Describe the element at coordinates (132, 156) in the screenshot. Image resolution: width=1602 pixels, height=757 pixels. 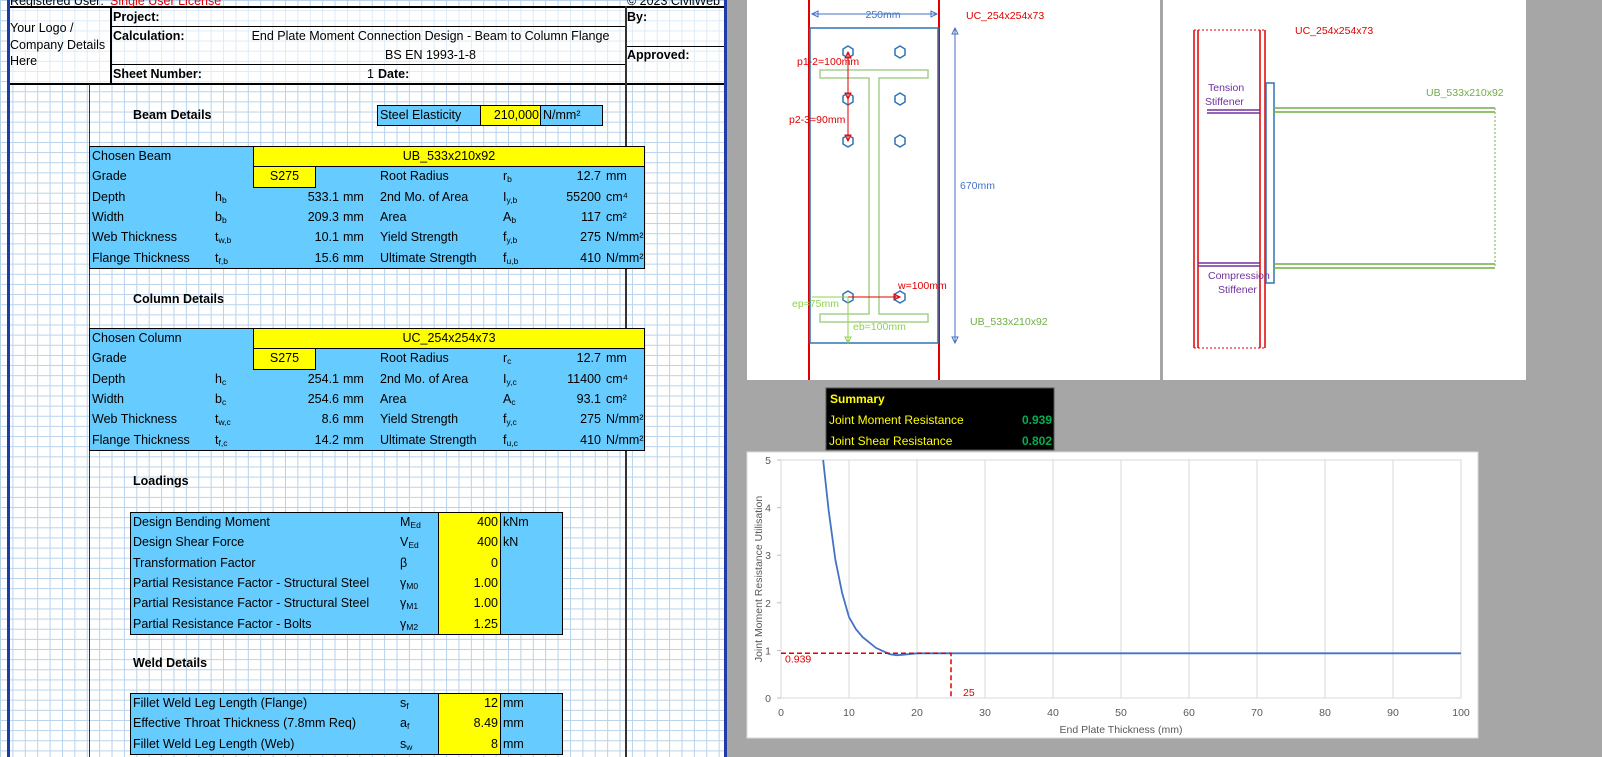
I see `cell-label: Chosen Beam` at that location.